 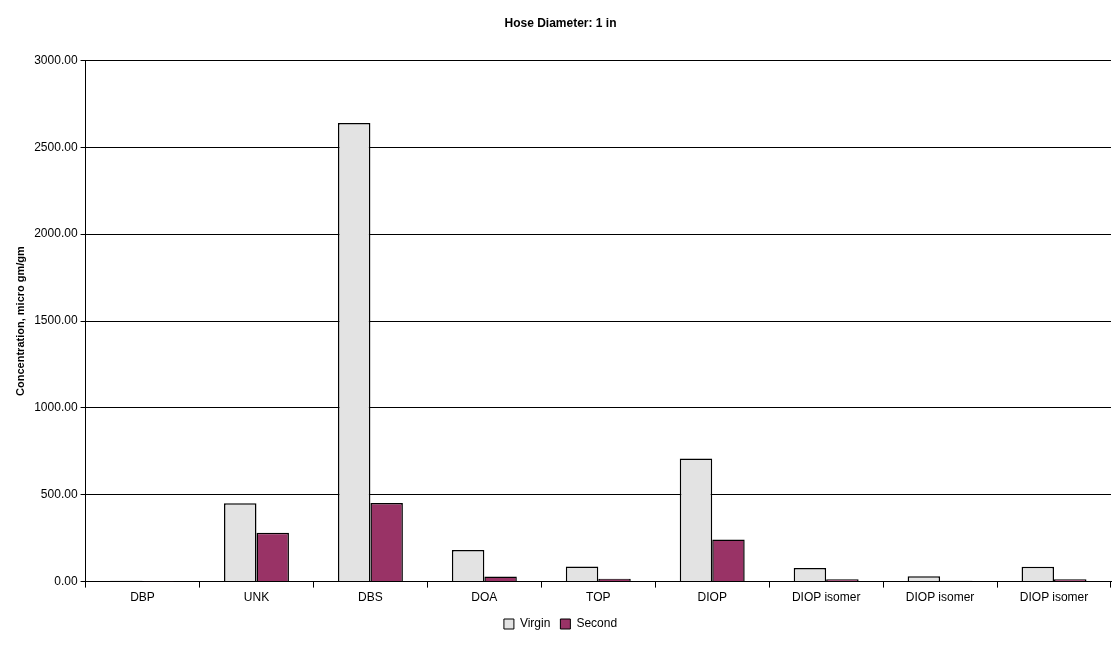 I want to click on legend-label: Virgin, so click(x=535, y=623).